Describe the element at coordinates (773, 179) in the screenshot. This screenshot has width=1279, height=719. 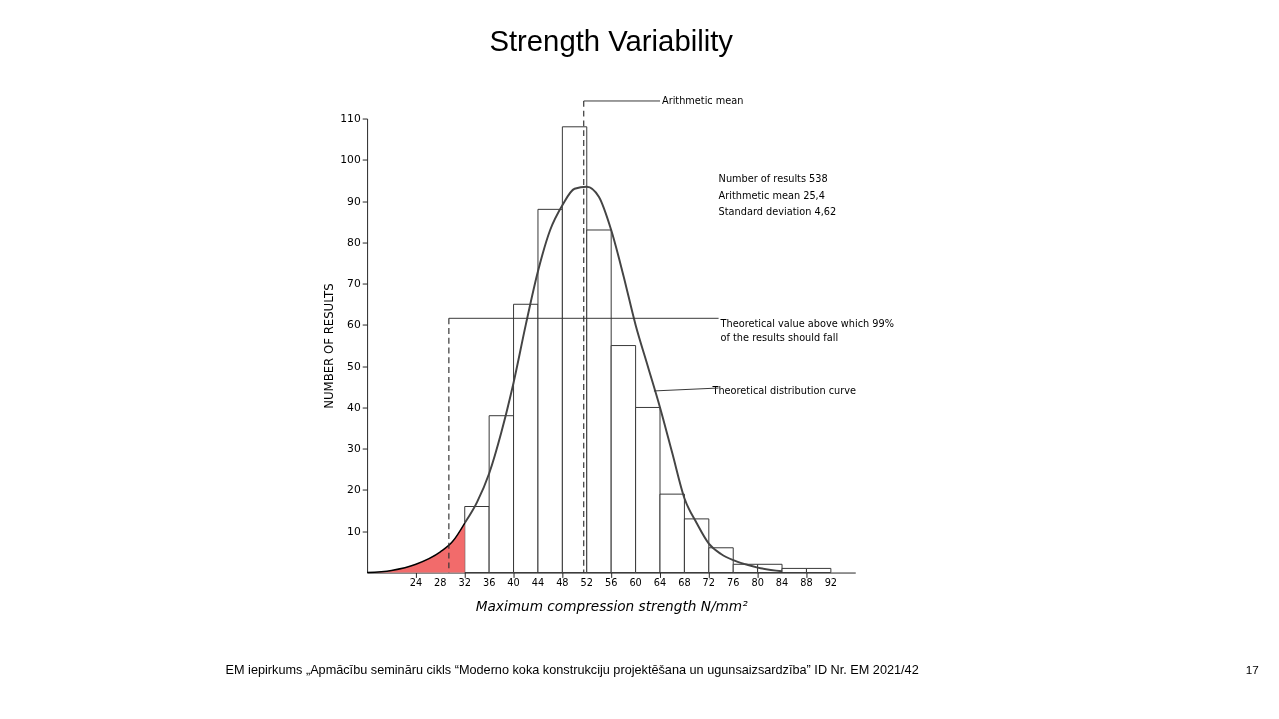
I see `annotation: Number of results 538` at that location.